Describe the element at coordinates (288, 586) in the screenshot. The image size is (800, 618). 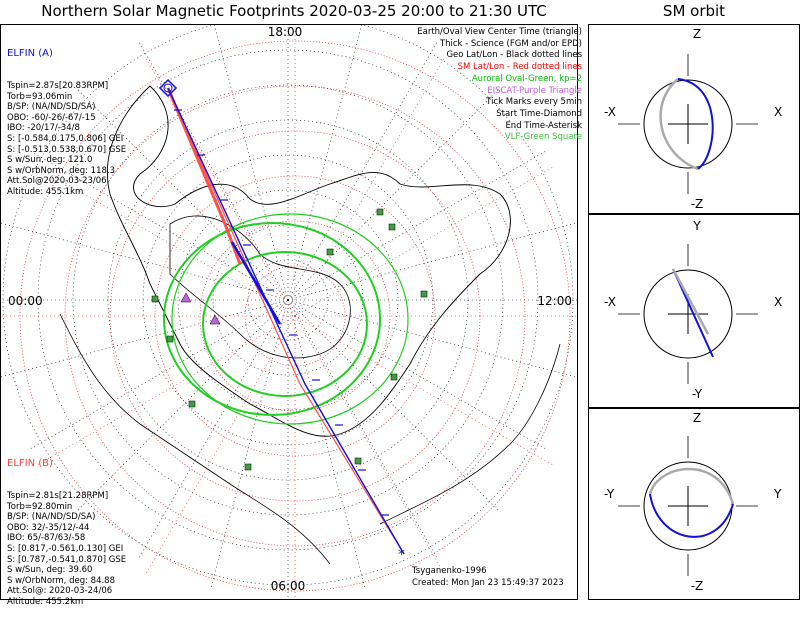
I see `time-label-bottom: 06:00` at that location.